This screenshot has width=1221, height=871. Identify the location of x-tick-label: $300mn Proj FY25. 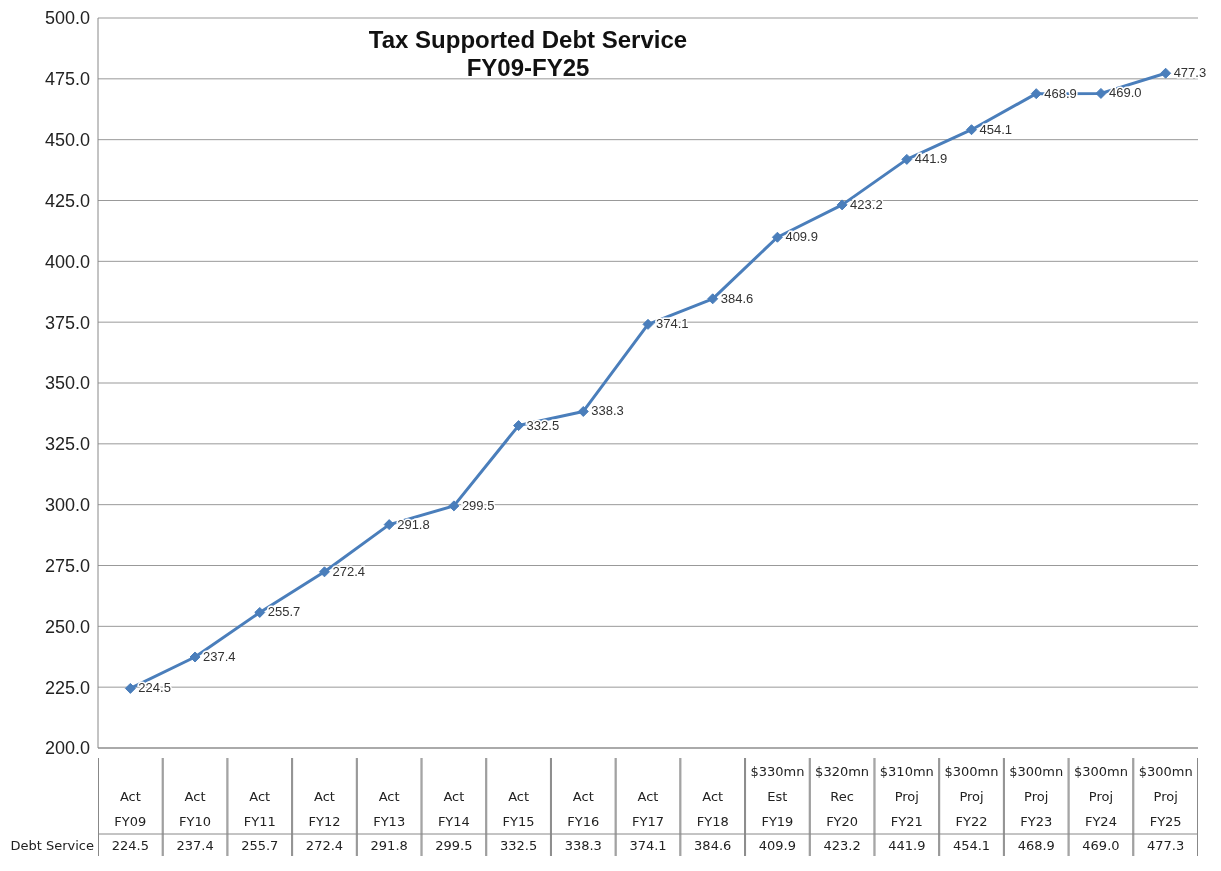
(1165, 796).